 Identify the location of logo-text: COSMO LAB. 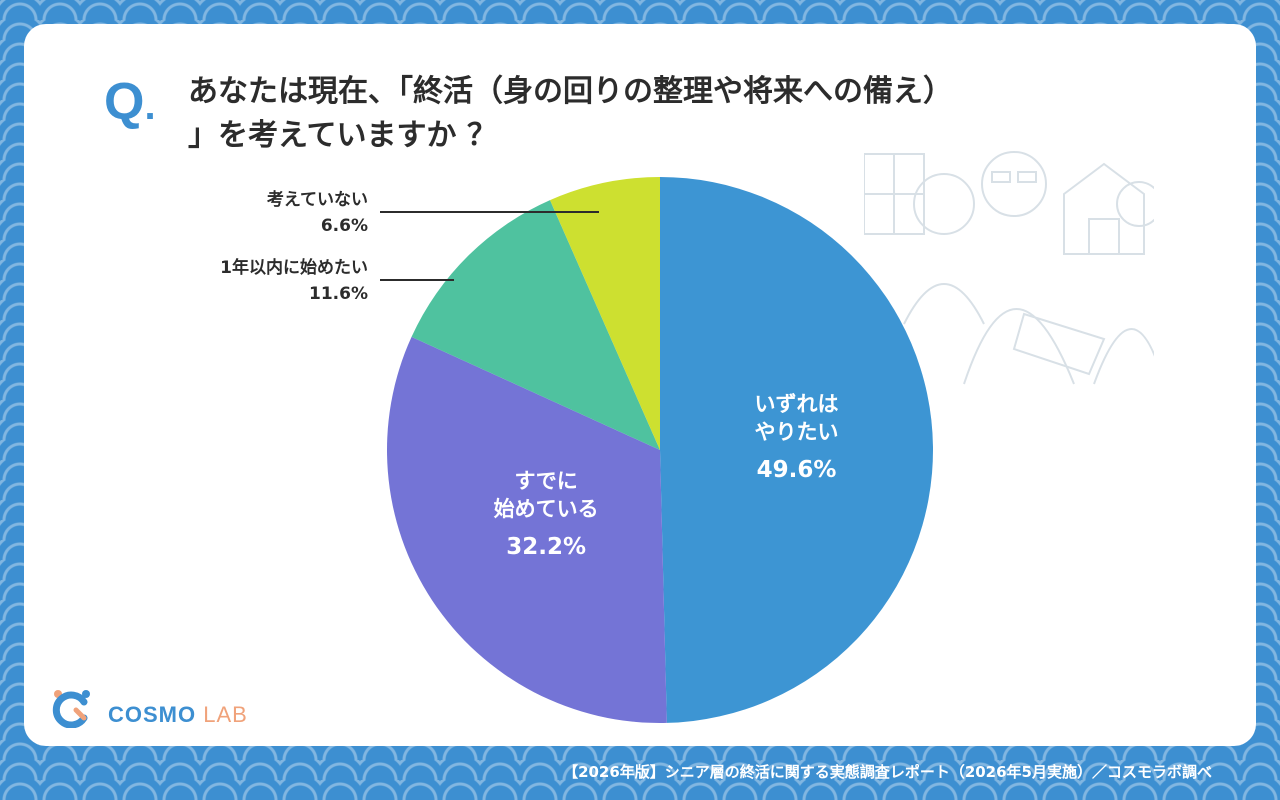
(178, 715).